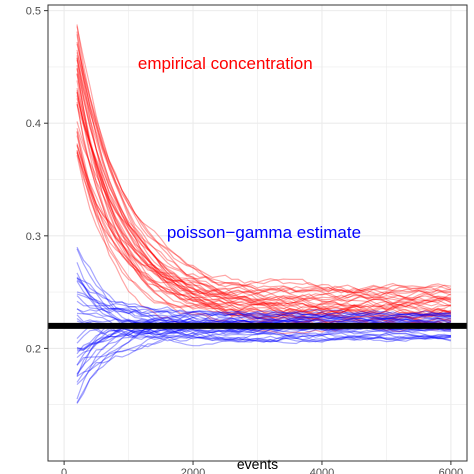 This screenshot has width=474, height=474. What do you see at coordinates (193, 470) in the screenshot?
I see `x-tick-label: 2000` at bounding box center [193, 470].